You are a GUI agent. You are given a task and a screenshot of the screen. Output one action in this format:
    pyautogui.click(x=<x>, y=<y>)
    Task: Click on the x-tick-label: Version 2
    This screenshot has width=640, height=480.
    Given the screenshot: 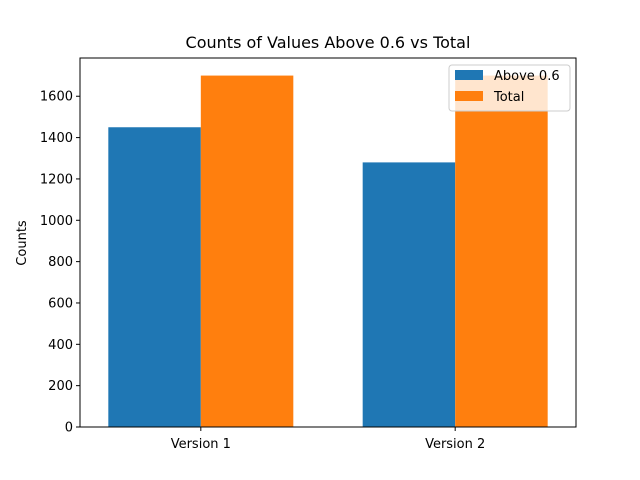 What is the action you would take?
    pyautogui.click(x=455, y=444)
    